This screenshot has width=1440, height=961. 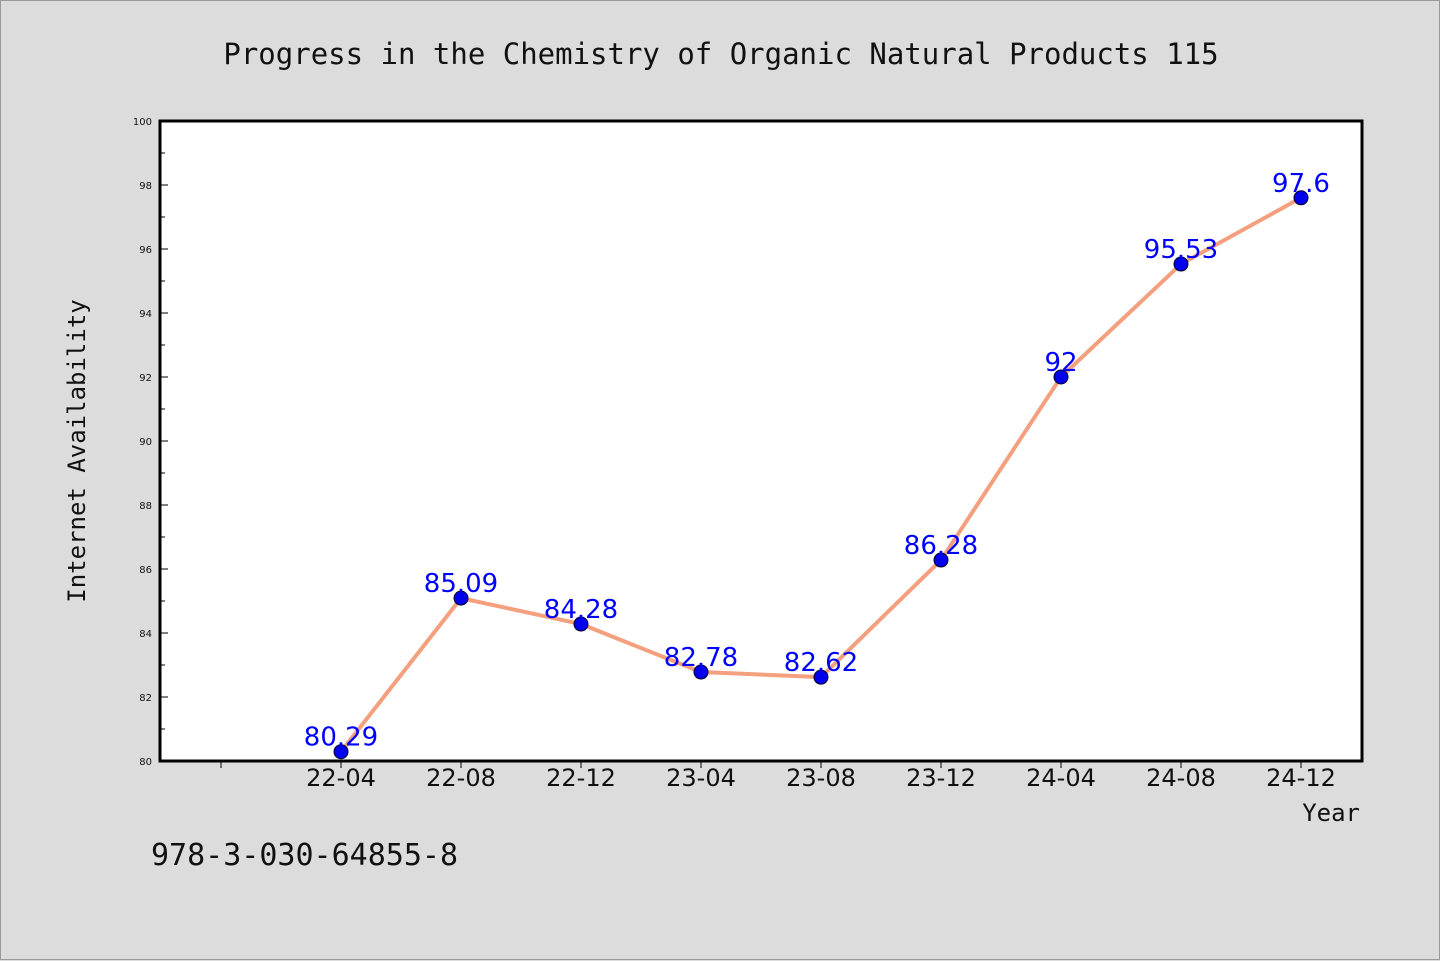 What do you see at coordinates (1060, 363) in the screenshot?
I see `data-label: 92` at bounding box center [1060, 363].